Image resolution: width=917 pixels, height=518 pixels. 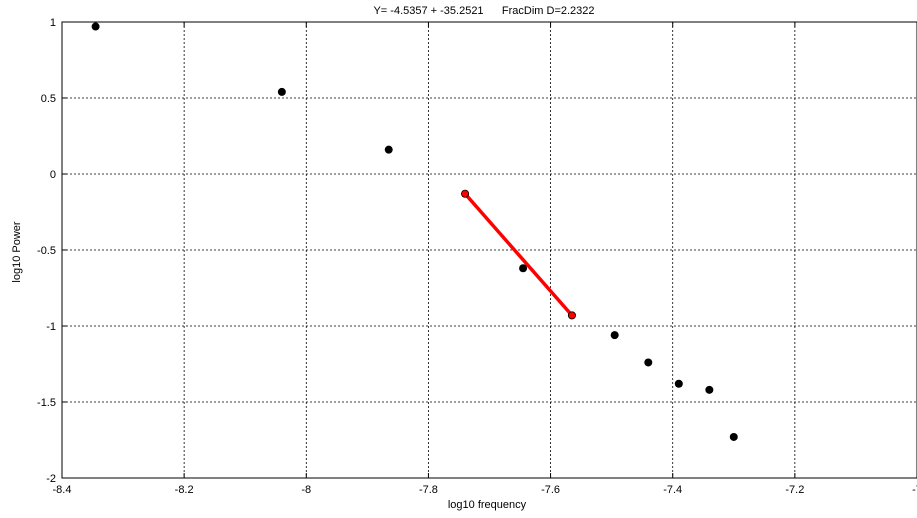 I want to click on x-tick-label: -7.4, so click(x=672, y=490).